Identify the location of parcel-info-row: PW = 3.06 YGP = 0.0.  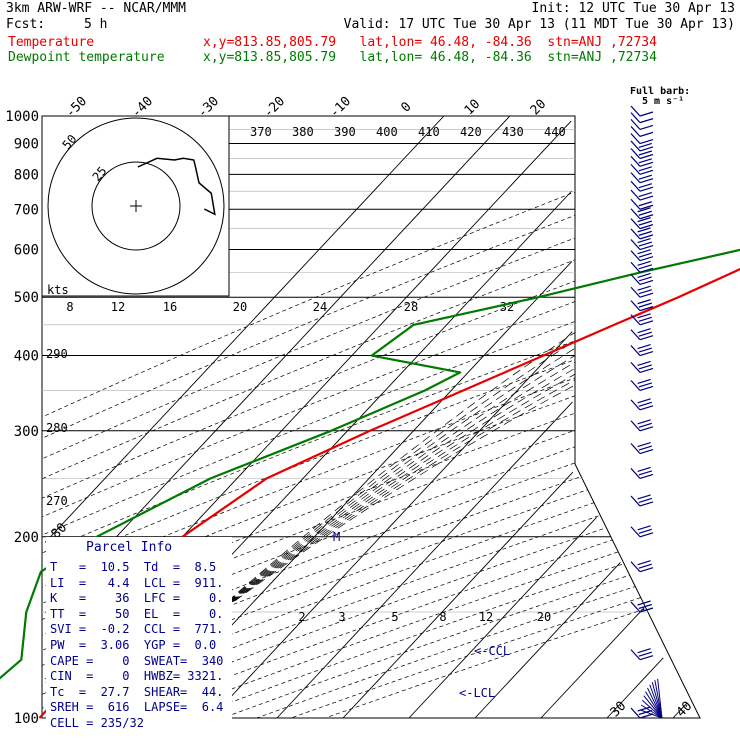
(133, 645).